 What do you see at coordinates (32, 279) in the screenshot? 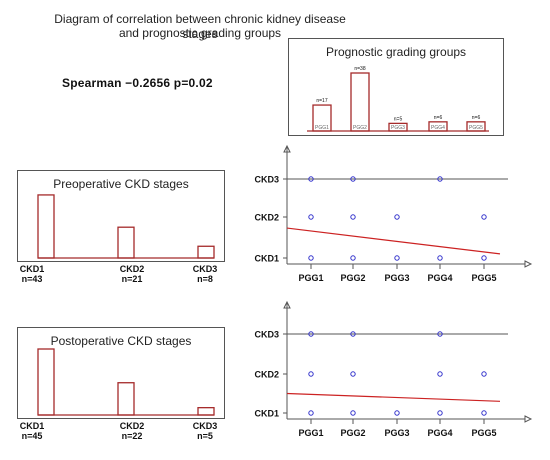
I see `ckd-category-count: n=43` at bounding box center [32, 279].